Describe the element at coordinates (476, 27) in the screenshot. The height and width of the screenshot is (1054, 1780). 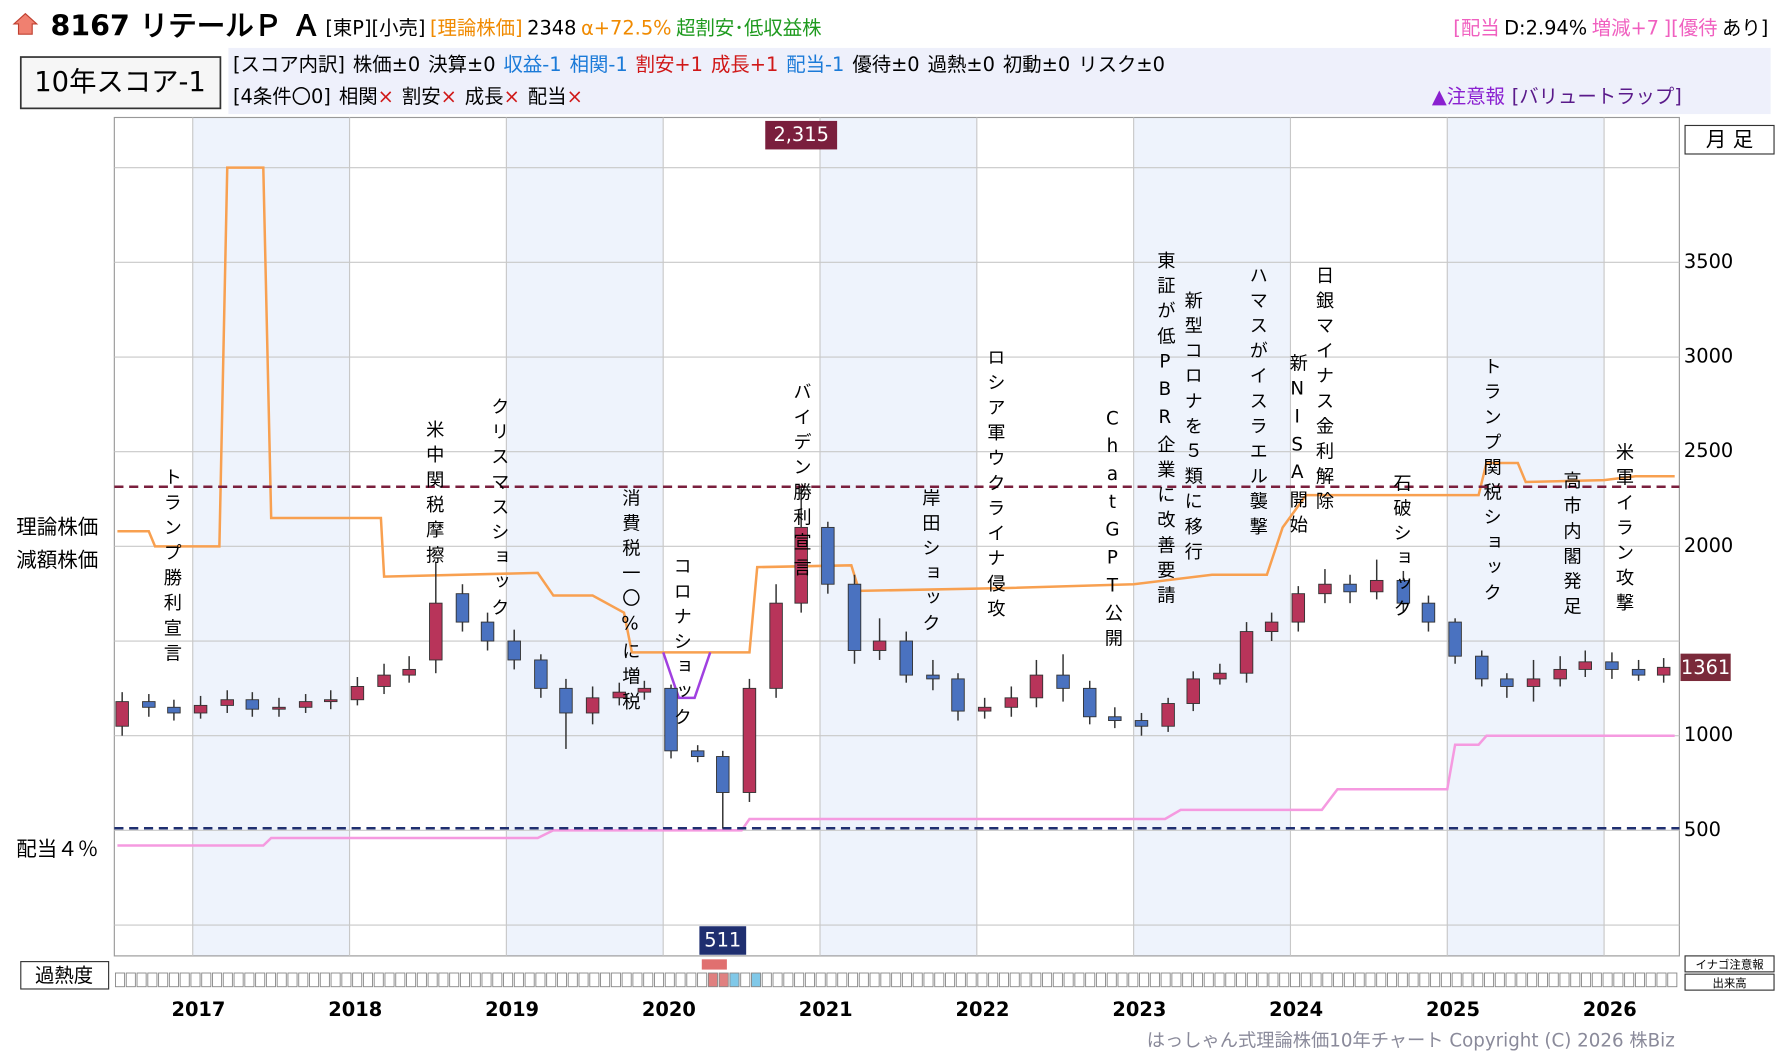
I see `header-segment: [理論株価]` at that location.